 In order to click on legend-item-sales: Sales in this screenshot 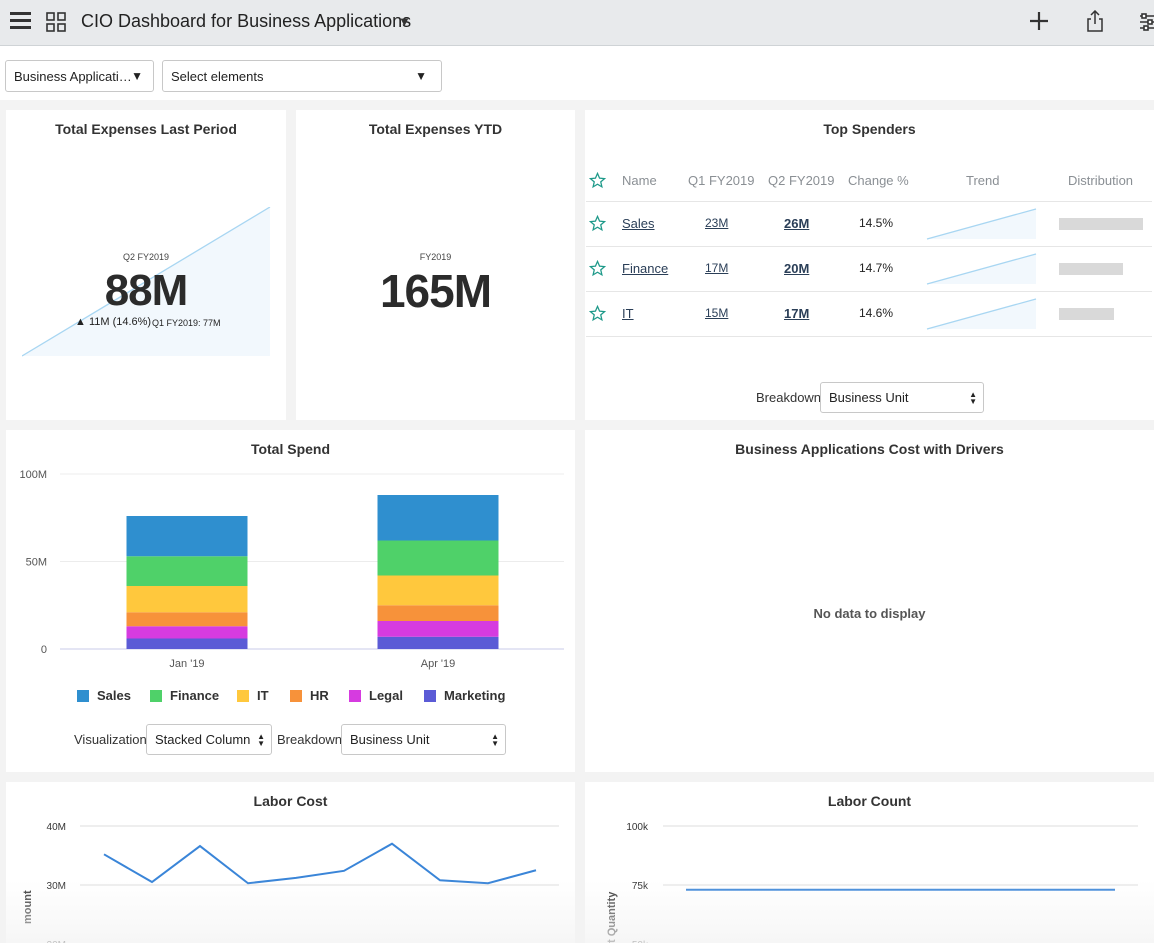, I will do `click(104, 695)`.